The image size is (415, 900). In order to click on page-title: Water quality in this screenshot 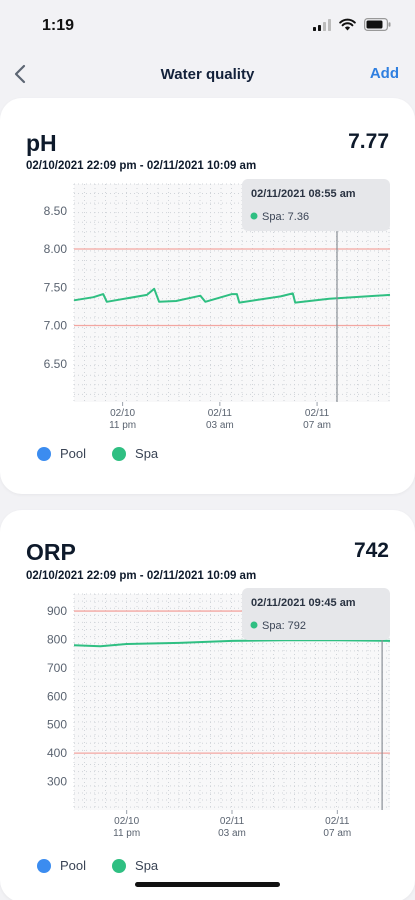, I will do `click(207, 74)`.